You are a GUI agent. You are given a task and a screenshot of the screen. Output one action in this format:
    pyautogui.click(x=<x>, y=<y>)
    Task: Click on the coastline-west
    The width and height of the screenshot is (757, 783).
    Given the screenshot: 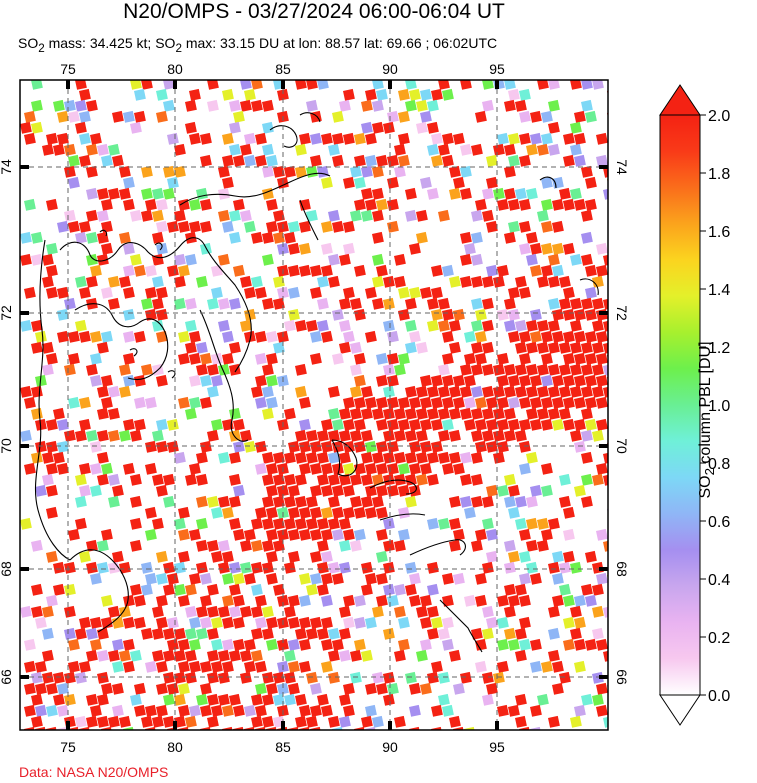 What is the action you would take?
    pyautogui.click(x=52, y=400)
    